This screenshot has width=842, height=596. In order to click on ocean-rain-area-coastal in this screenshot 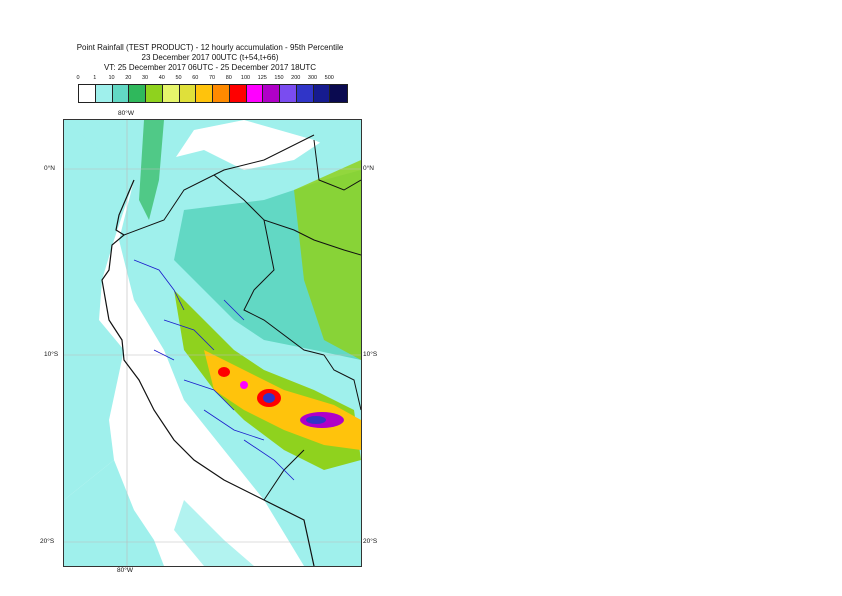, I will do `click(214, 533)`.